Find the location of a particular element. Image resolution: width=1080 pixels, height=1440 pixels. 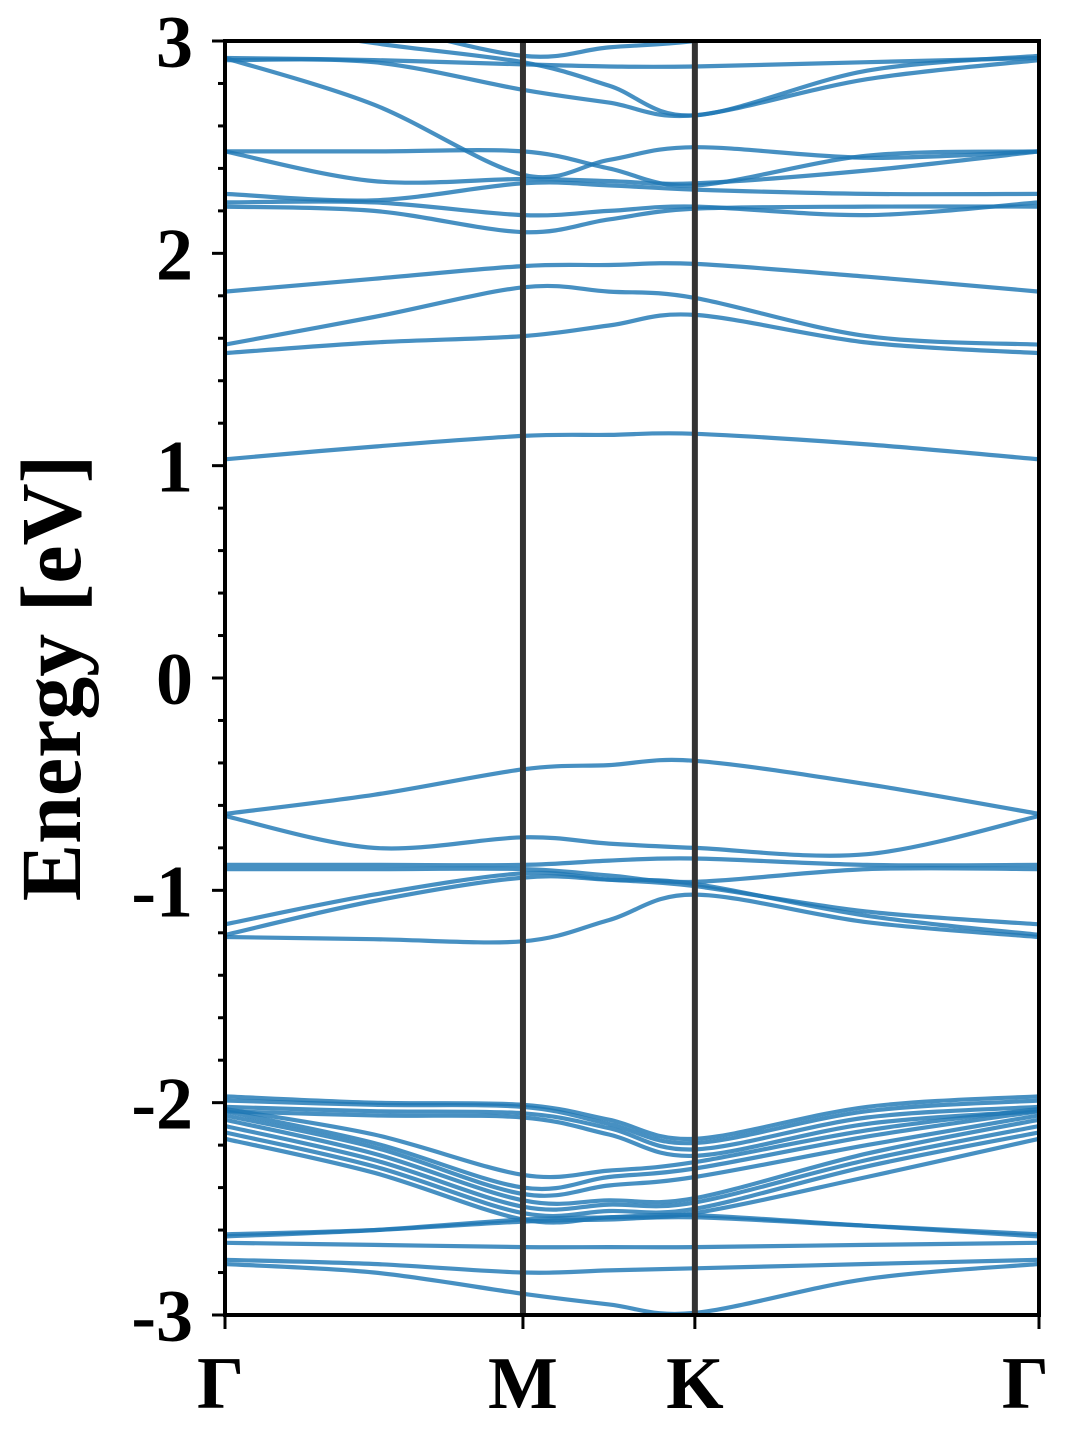

y-axis-label: Energy [eV] is located at coordinates (51, 678).